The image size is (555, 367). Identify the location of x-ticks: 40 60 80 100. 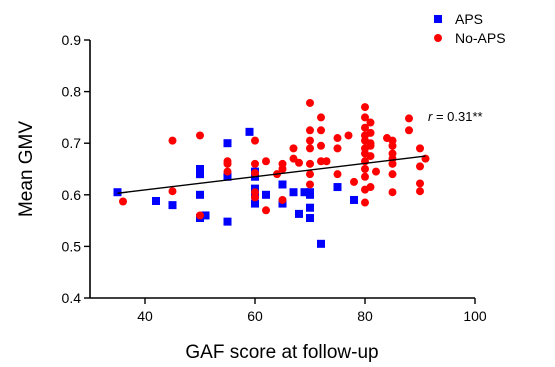
(312, 311).